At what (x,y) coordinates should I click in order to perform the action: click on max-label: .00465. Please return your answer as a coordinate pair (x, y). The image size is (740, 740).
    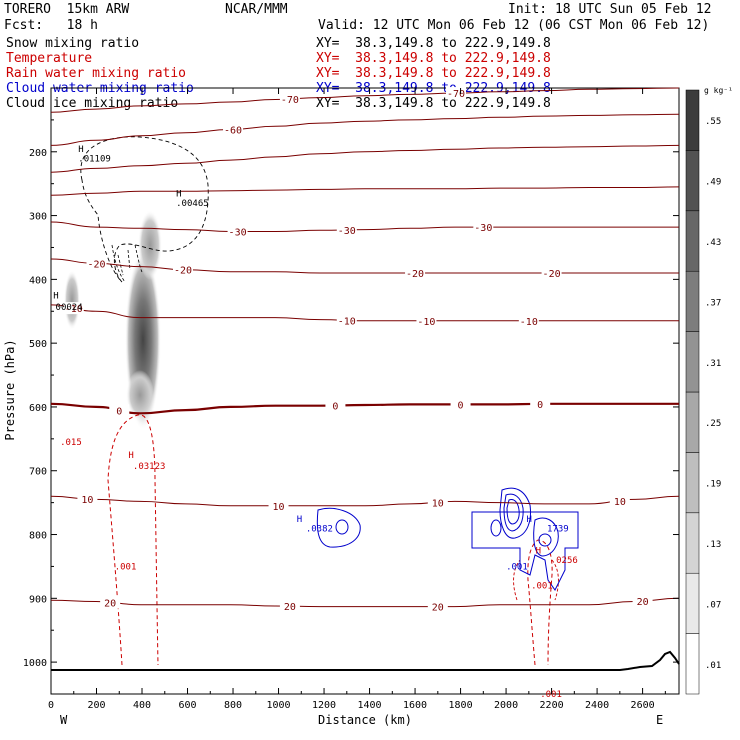
    Looking at the image, I should click on (192, 204).